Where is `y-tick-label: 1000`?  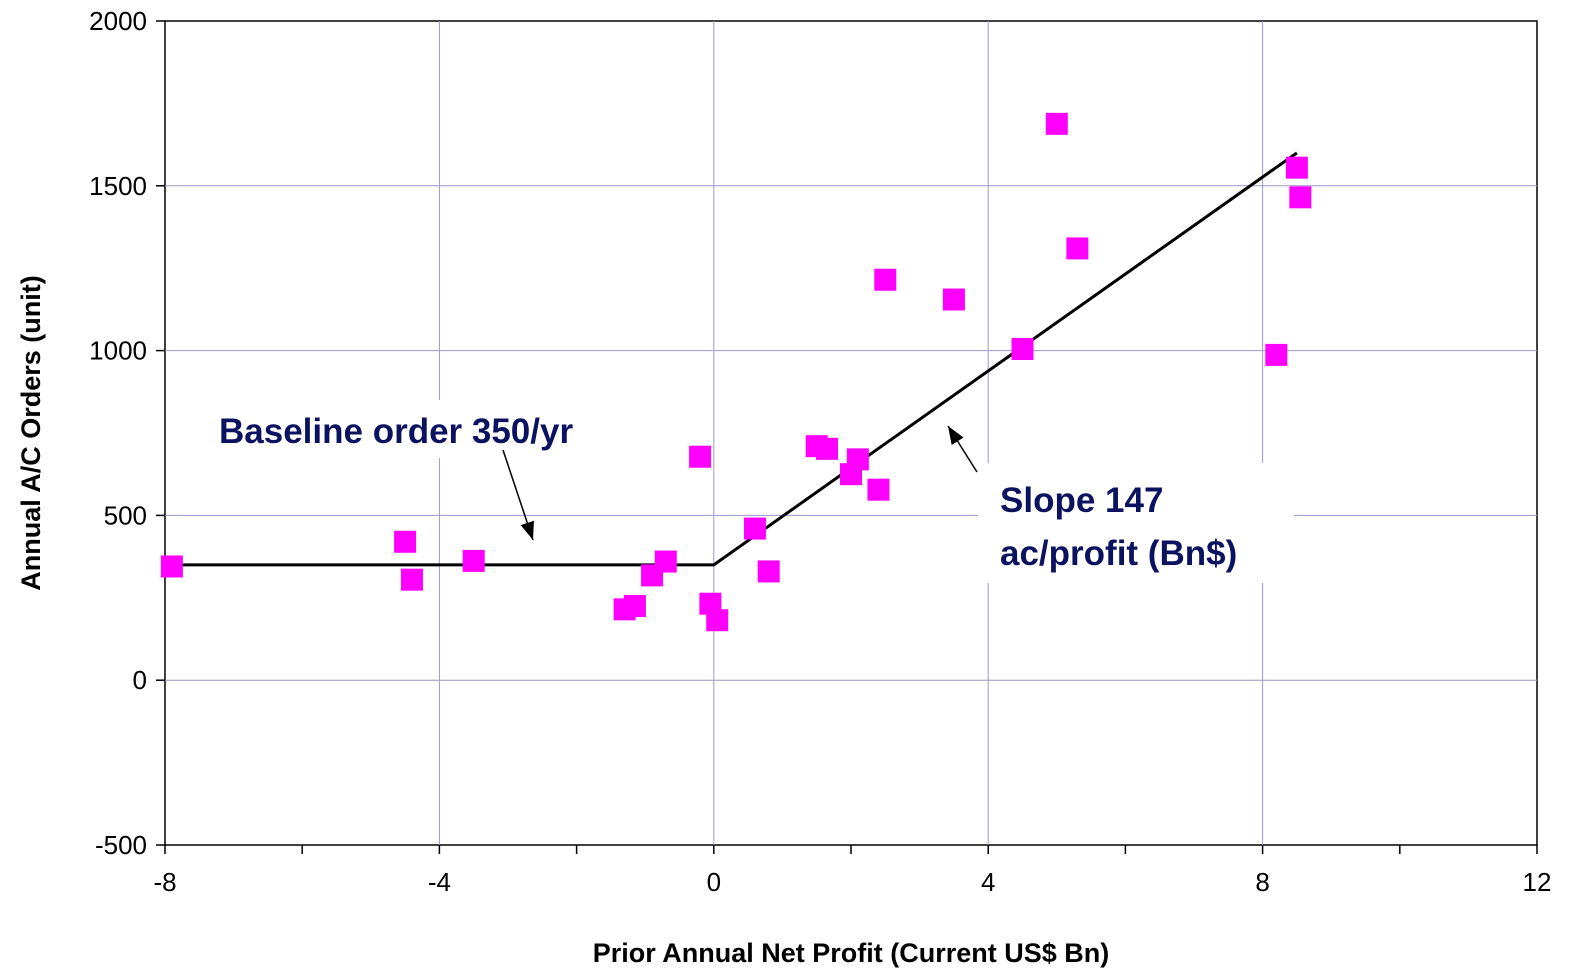
y-tick-label: 1000 is located at coordinates (118, 351).